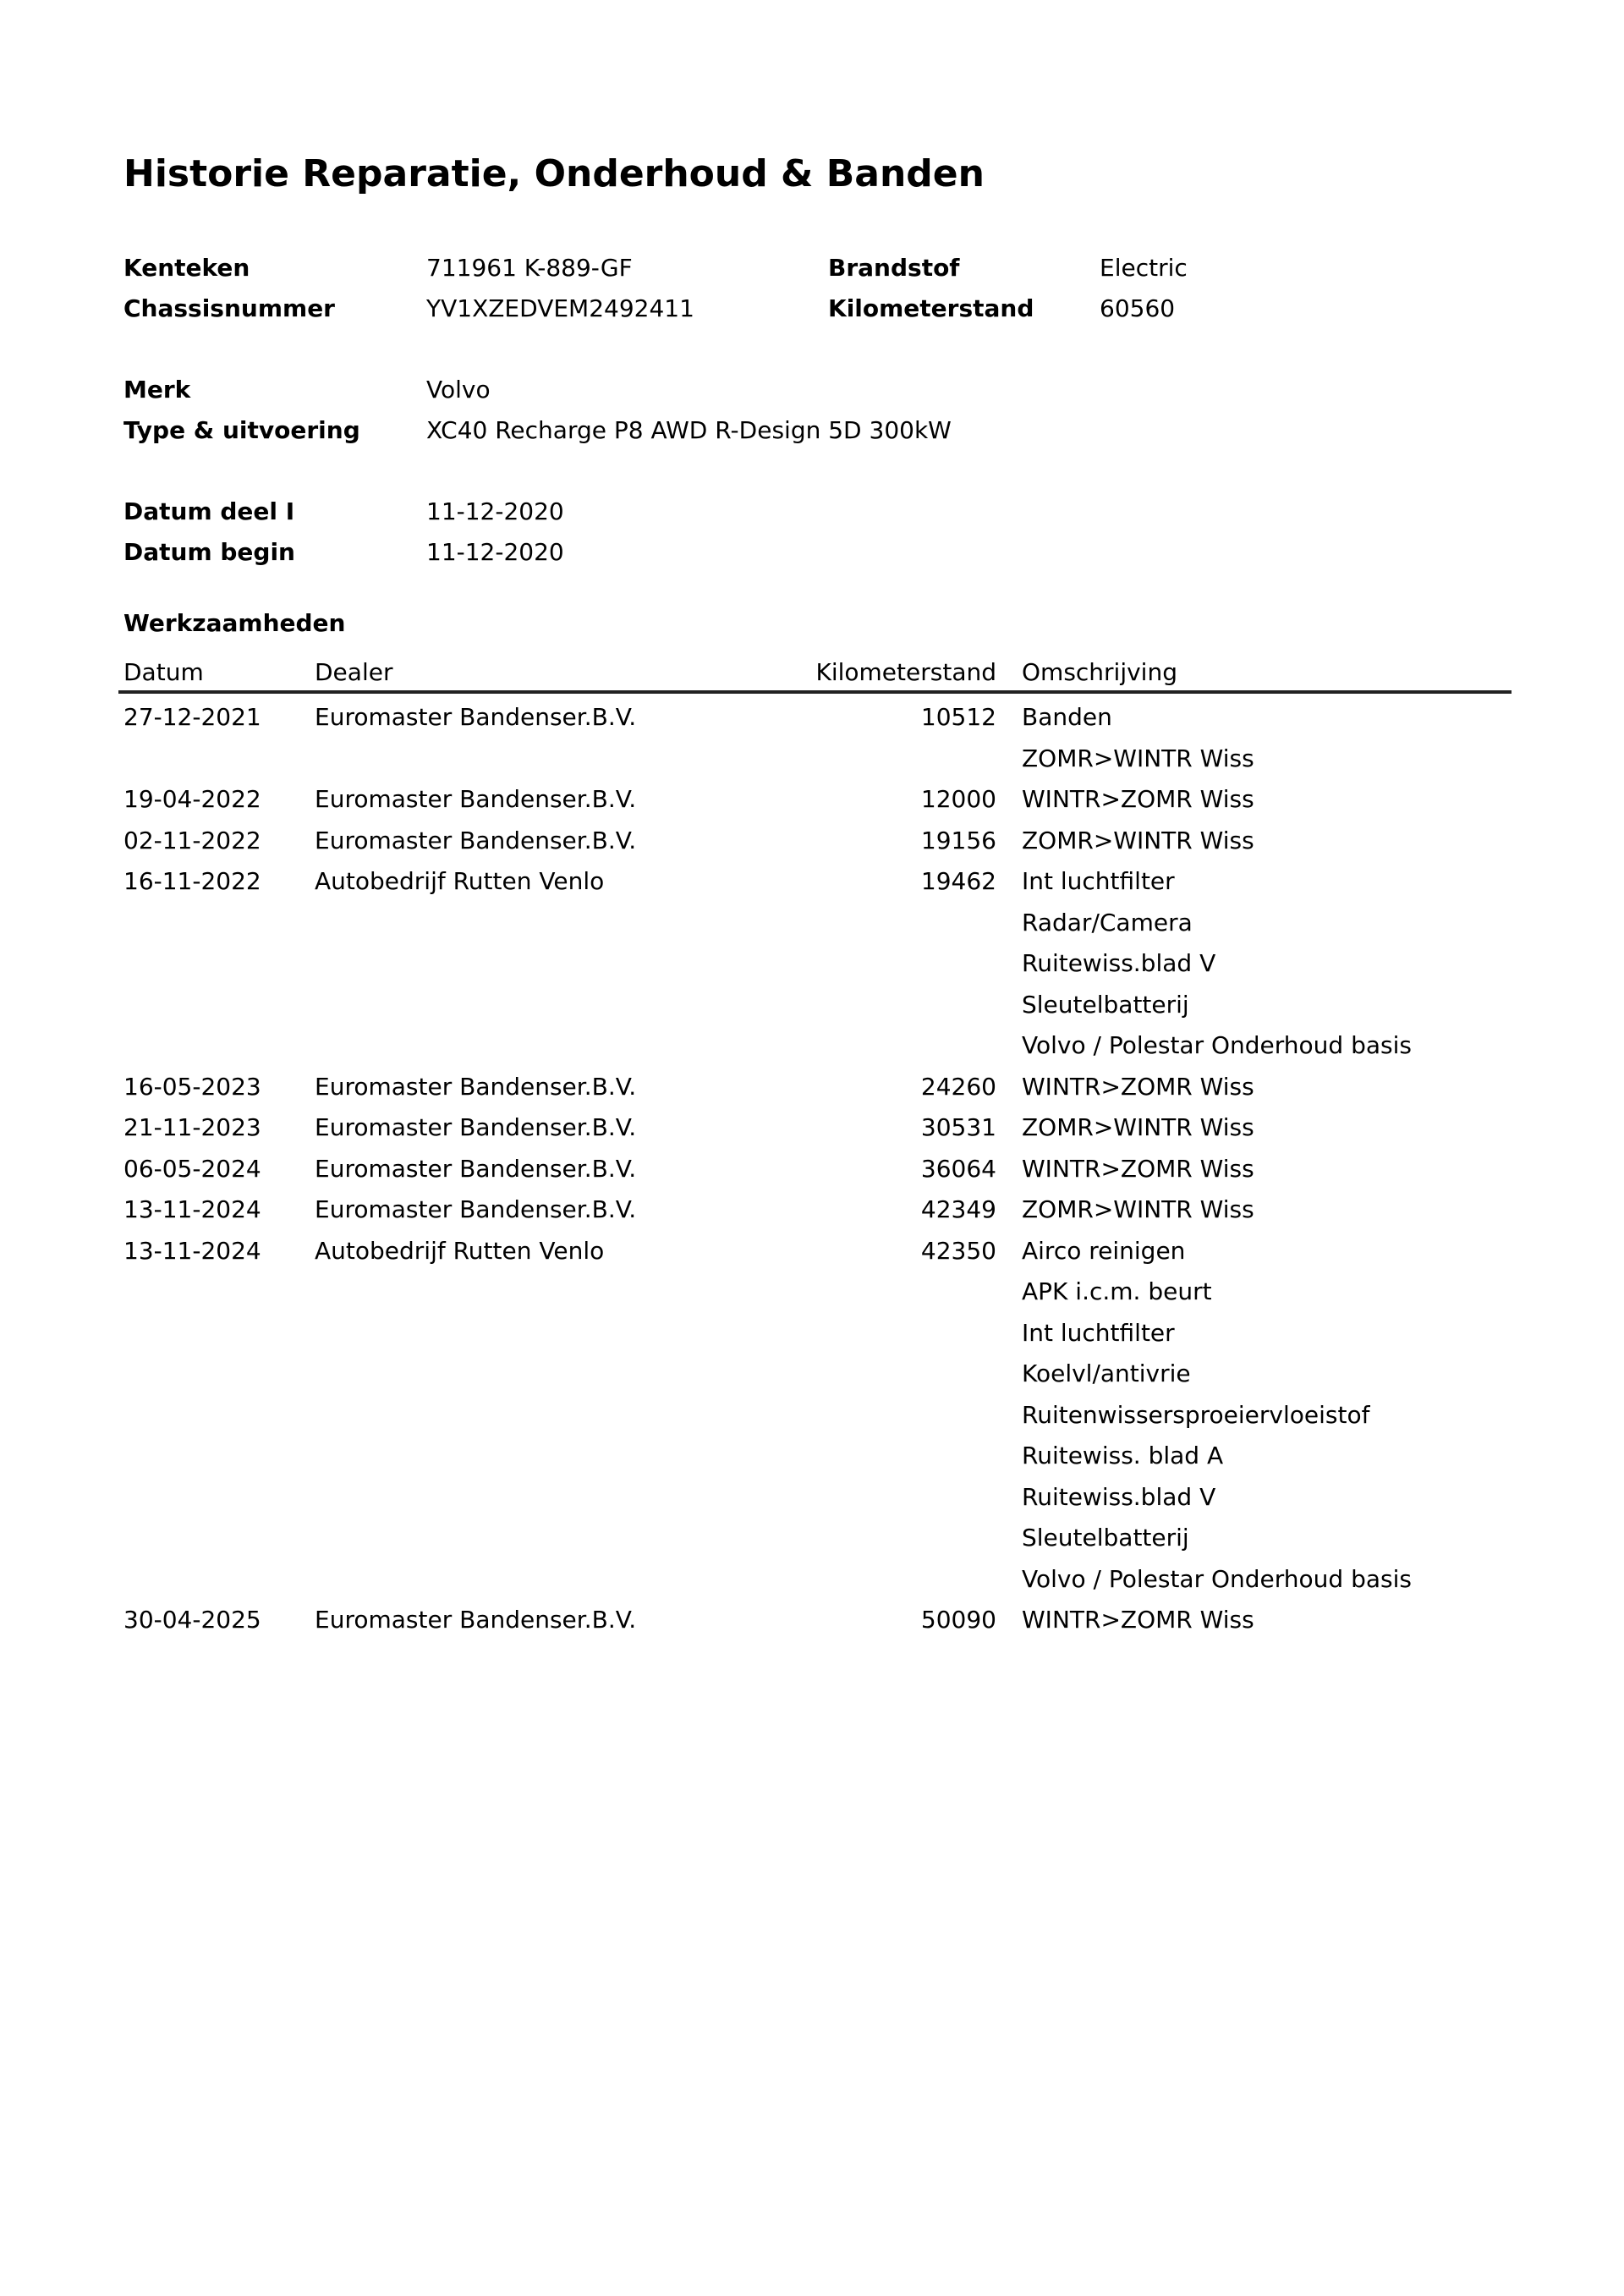 The height and width of the screenshot is (2296, 1624). I want to click on merk-label: Merk, so click(157, 390).